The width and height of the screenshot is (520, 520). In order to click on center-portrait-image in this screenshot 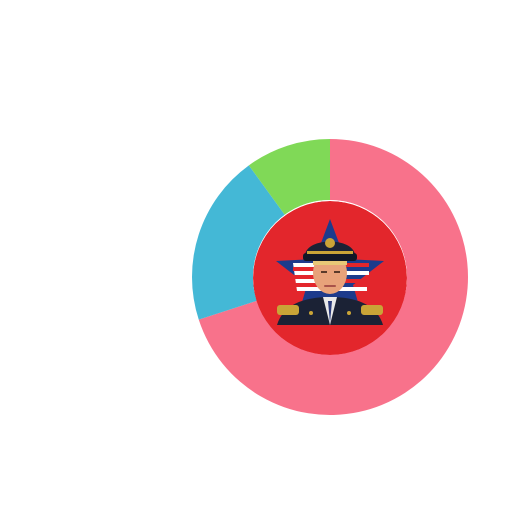, I will do `click(330, 278)`.